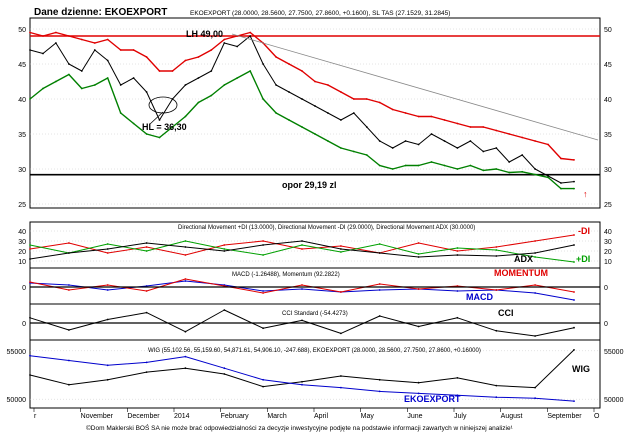 The width and height of the screenshot is (640, 435). I want to click on downtrend-line, so click(415, 87).